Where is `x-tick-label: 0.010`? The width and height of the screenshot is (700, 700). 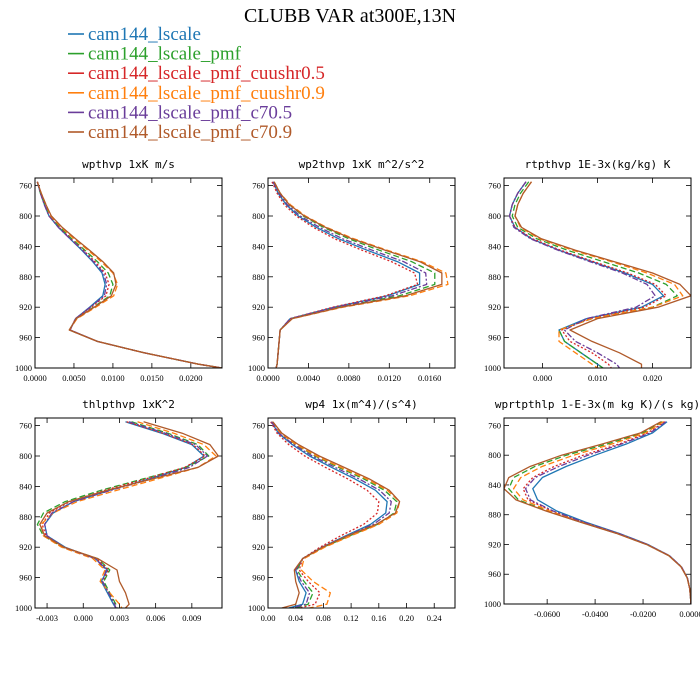 x-tick-label: 0.010 is located at coordinates (597, 378).